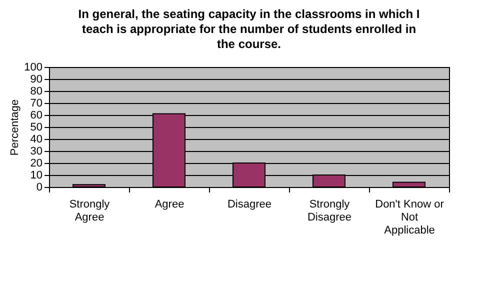 The image size is (494, 289). I want to click on y-tick-label: 40, so click(36, 140).